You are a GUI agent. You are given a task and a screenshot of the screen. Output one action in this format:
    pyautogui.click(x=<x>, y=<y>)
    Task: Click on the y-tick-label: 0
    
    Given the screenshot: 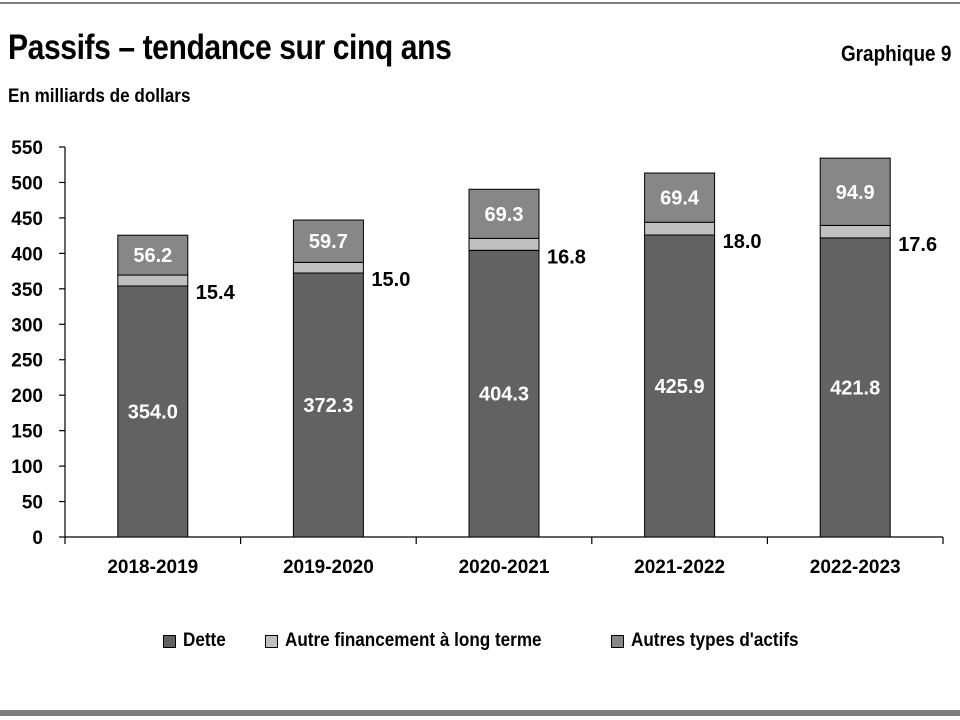 What is the action you would take?
    pyautogui.click(x=37, y=538)
    